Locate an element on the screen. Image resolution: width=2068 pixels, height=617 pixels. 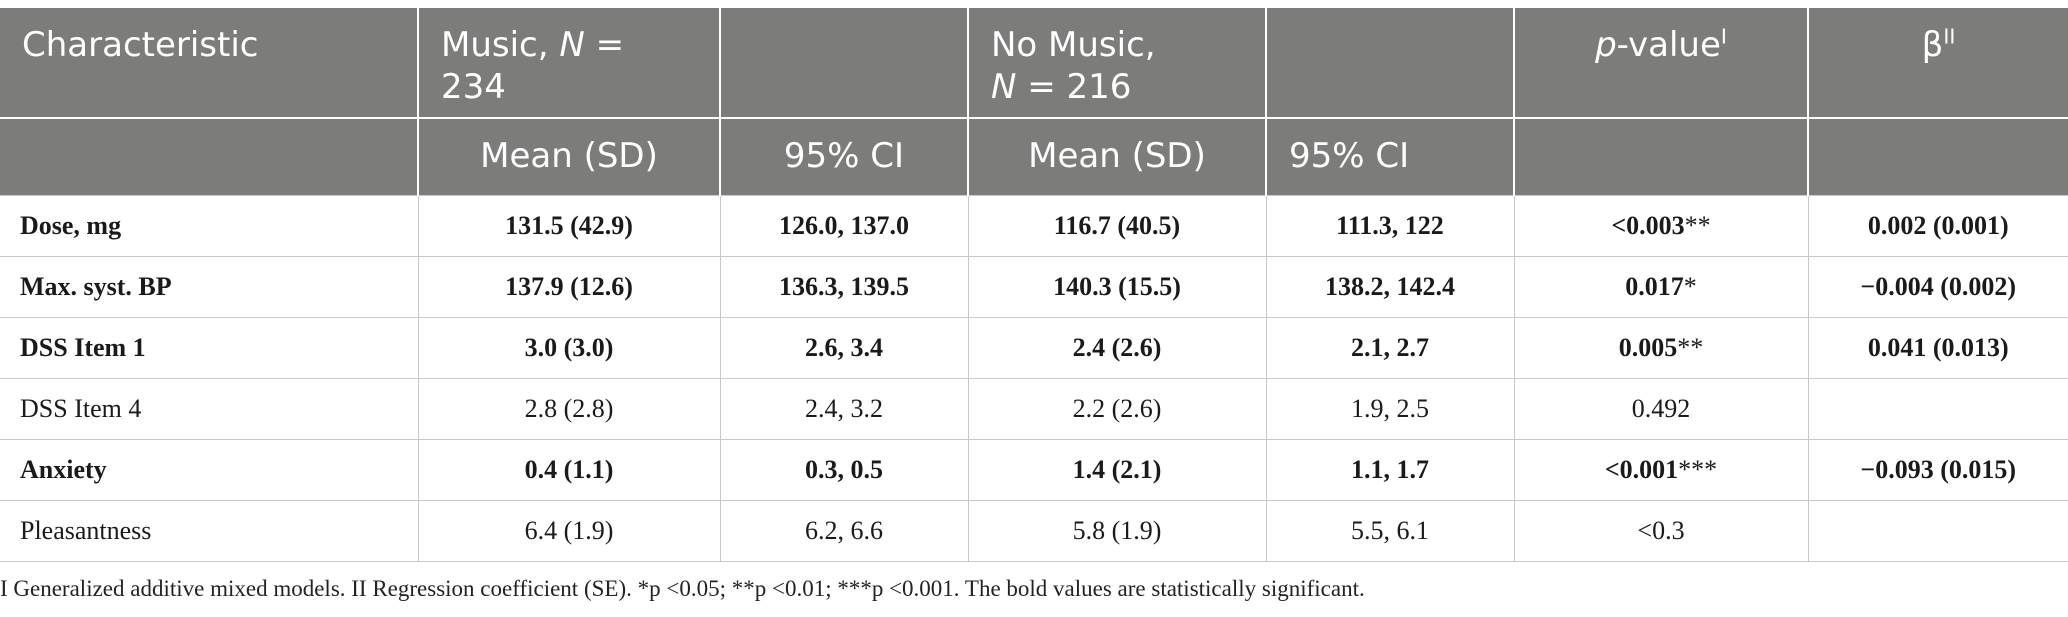
music-ci-cell: 0.3, 0.5 is located at coordinates (844, 469).